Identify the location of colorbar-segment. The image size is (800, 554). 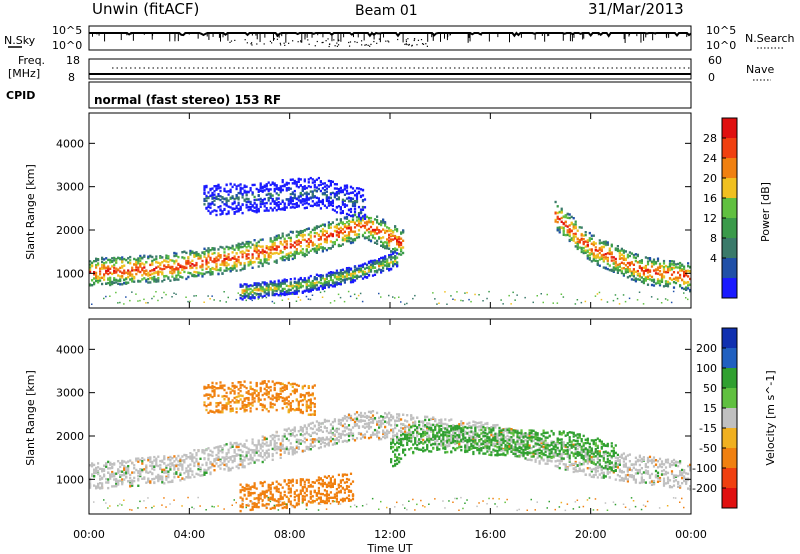
(729, 248).